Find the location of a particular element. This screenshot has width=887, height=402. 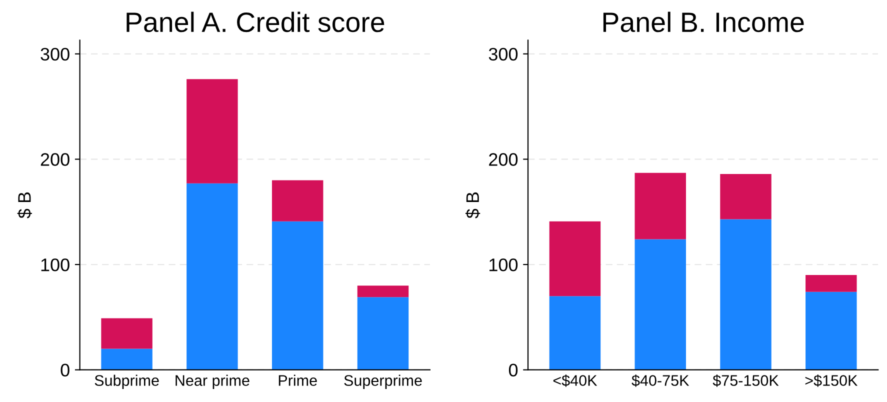

x-tick-label: >$150K is located at coordinates (831, 380).